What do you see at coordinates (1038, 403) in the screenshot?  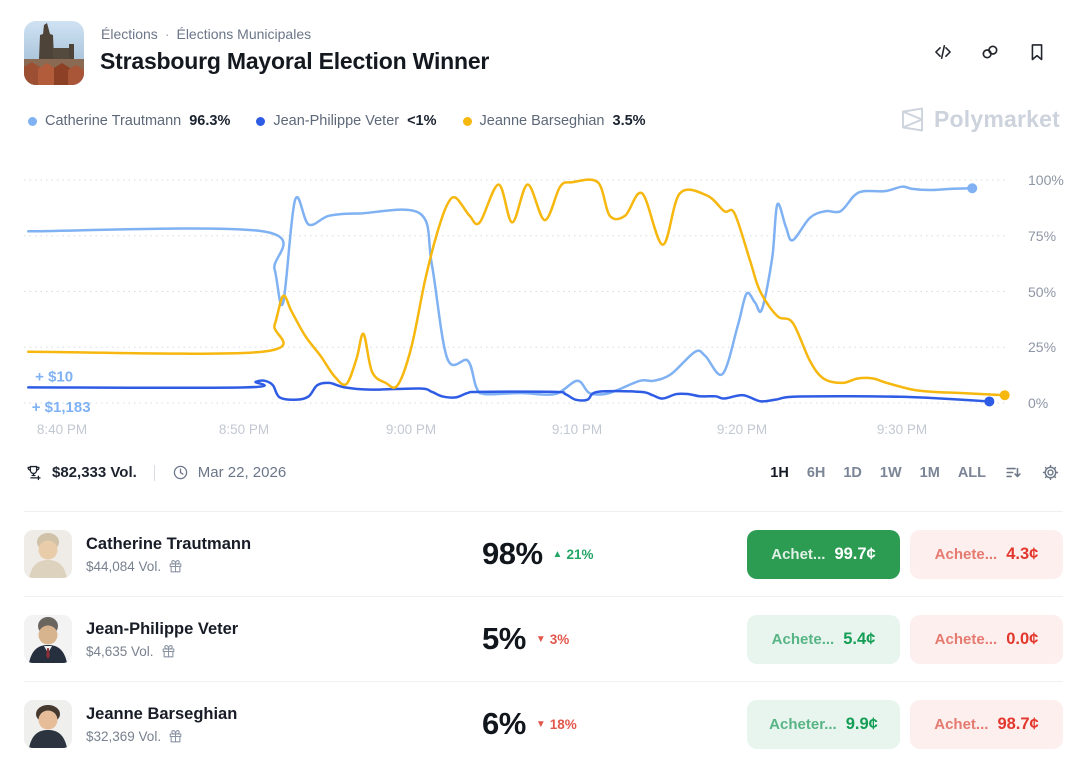 I see `y-axis-label: 0%` at bounding box center [1038, 403].